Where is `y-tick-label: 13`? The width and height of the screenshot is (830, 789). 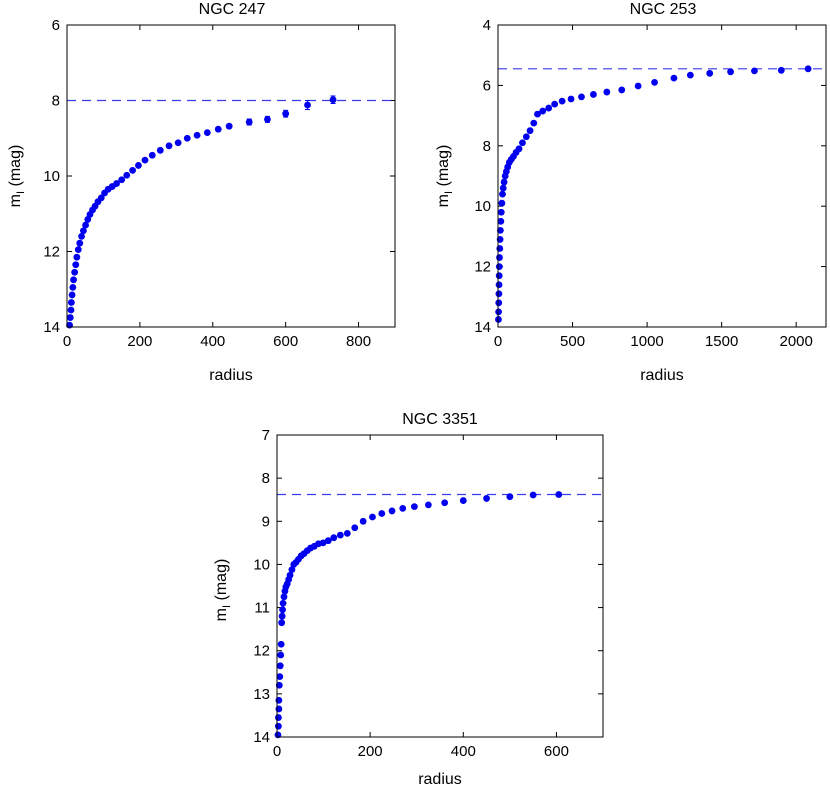 y-tick-label: 13 is located at coordinates (261, 694).